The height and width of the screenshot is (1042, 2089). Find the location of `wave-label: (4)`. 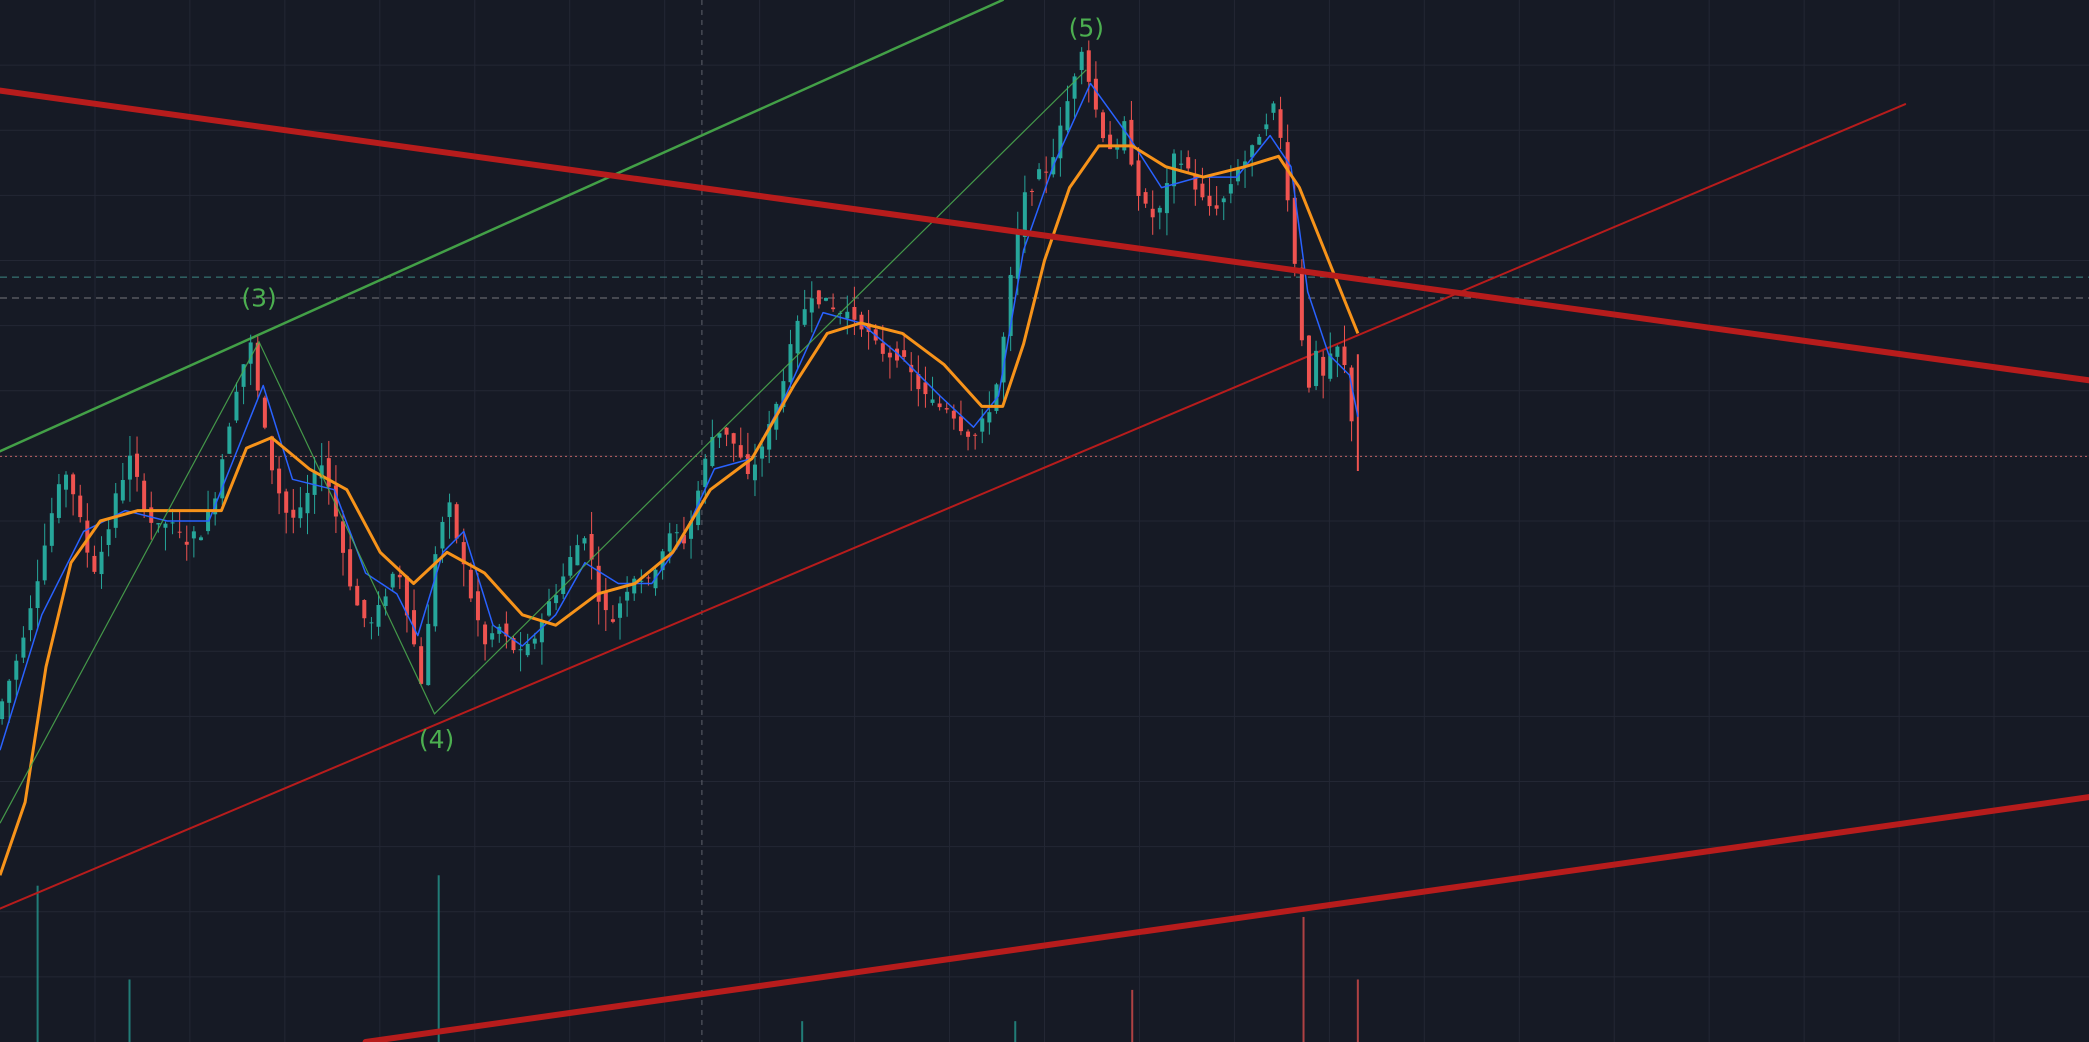

wave-label: (4) is located at coordinates (436, 739).